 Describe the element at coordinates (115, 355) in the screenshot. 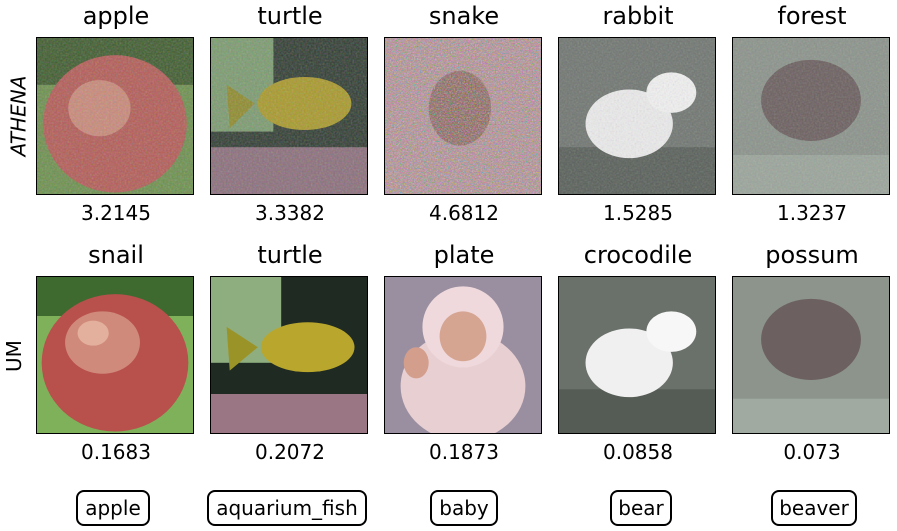

I see `image-tile-apple` at that location.